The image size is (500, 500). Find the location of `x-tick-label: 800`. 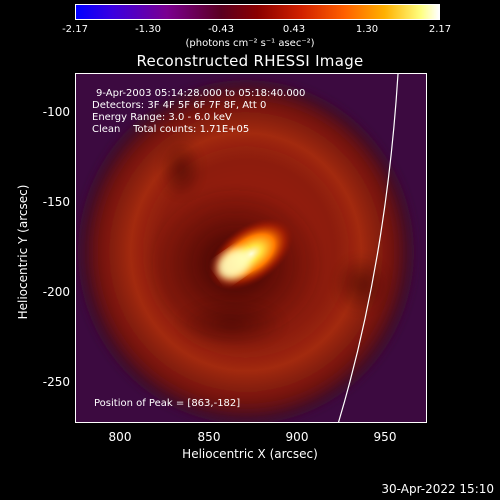

x-tick-label: 800 is located at coordinates (120, 437).